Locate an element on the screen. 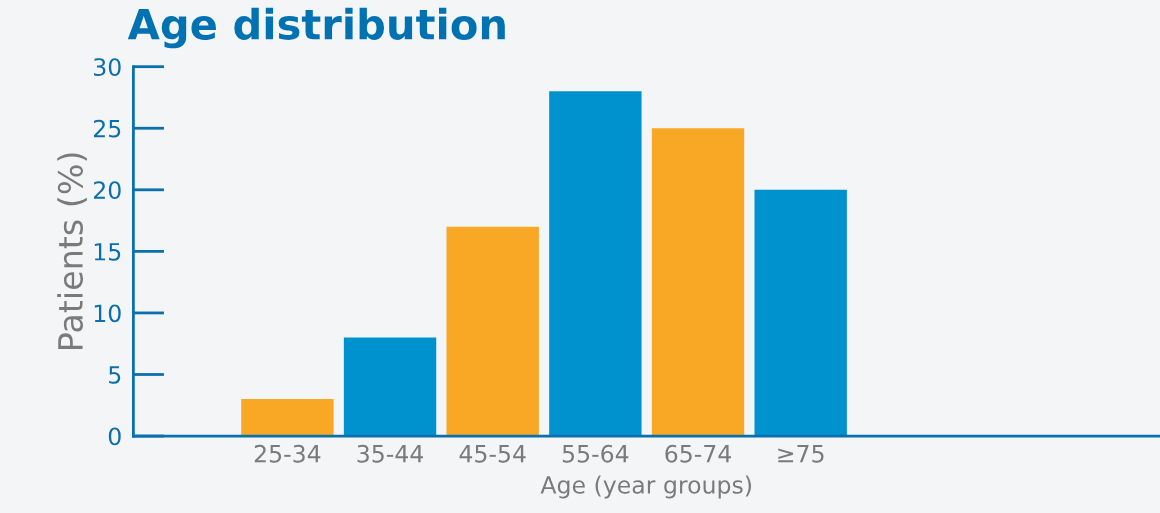  chart-title: Age distribution is located at coordinates (316, 28).